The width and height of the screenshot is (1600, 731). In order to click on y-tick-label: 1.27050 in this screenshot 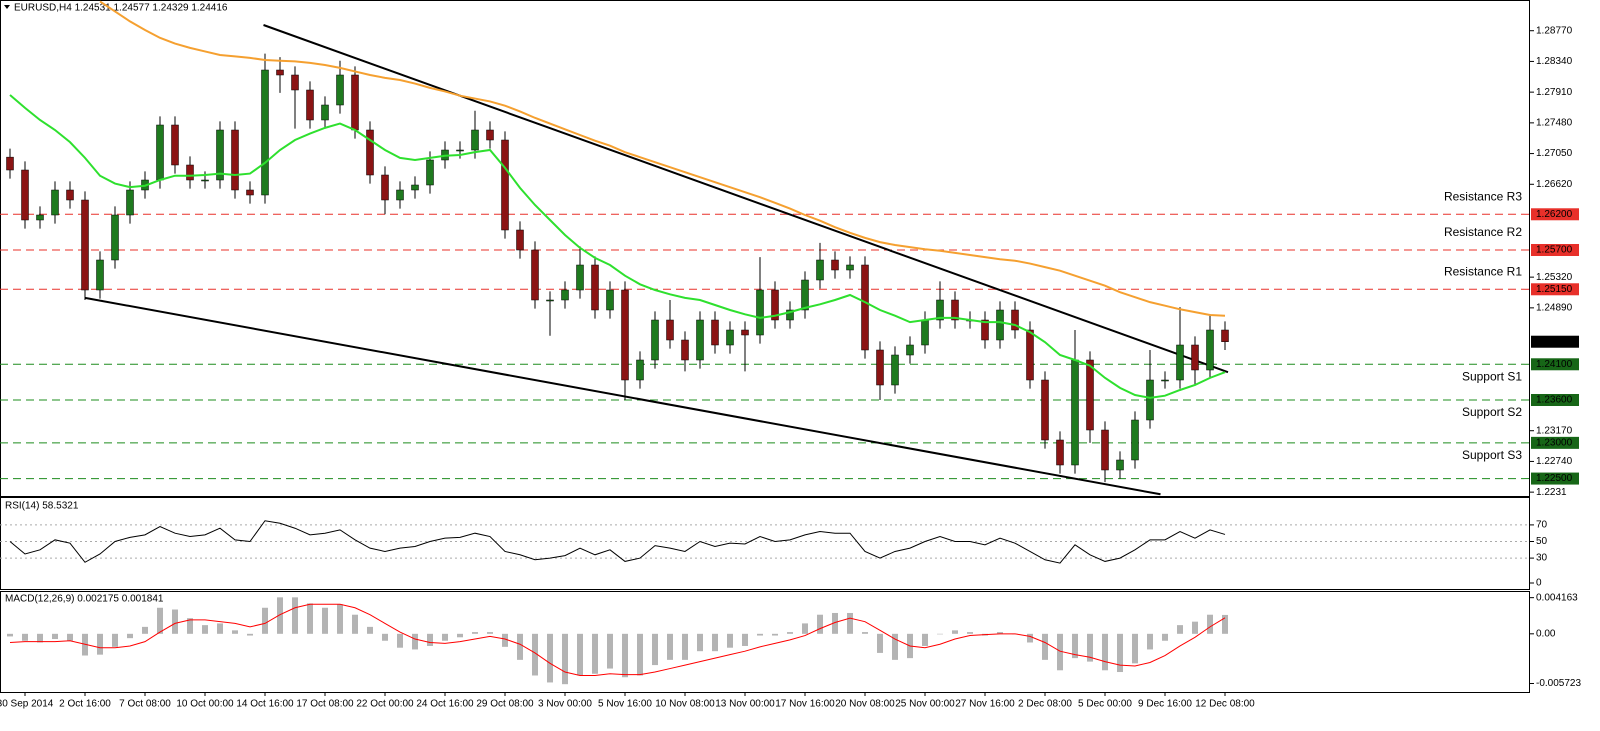, I will do `click(1554, 153)`.